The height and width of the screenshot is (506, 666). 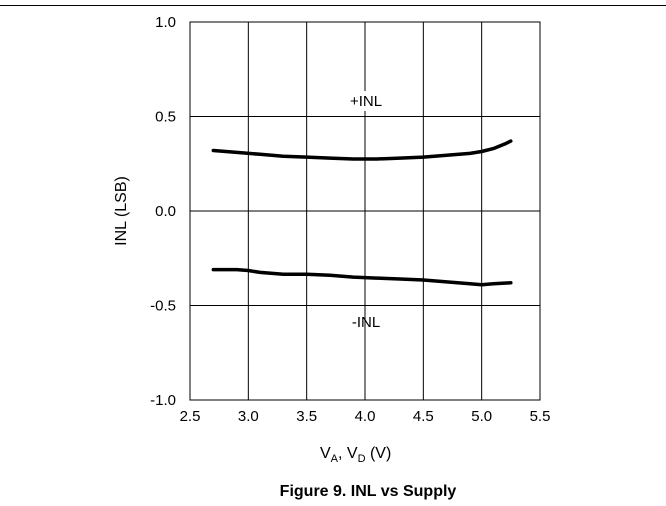 I want to click on x-tick-label: 2.5, so click(x=190, y=416).